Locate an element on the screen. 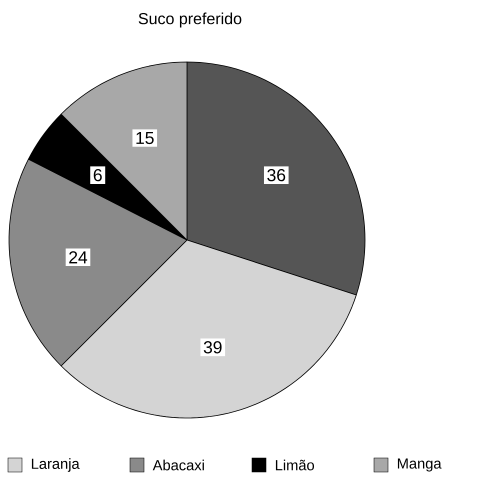 This screenshot has width=496, height=483. legend-label: Manga is located at coordinates (420, 465).